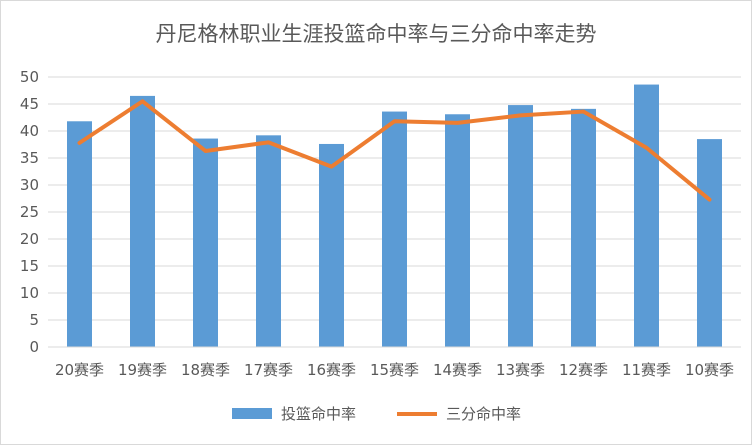 This screenshot has width=752, height=448. What do you see at coordinates (252, 413) in the screenshot?
I see `legend-swatch-bar` at bounding box center [252, 413].